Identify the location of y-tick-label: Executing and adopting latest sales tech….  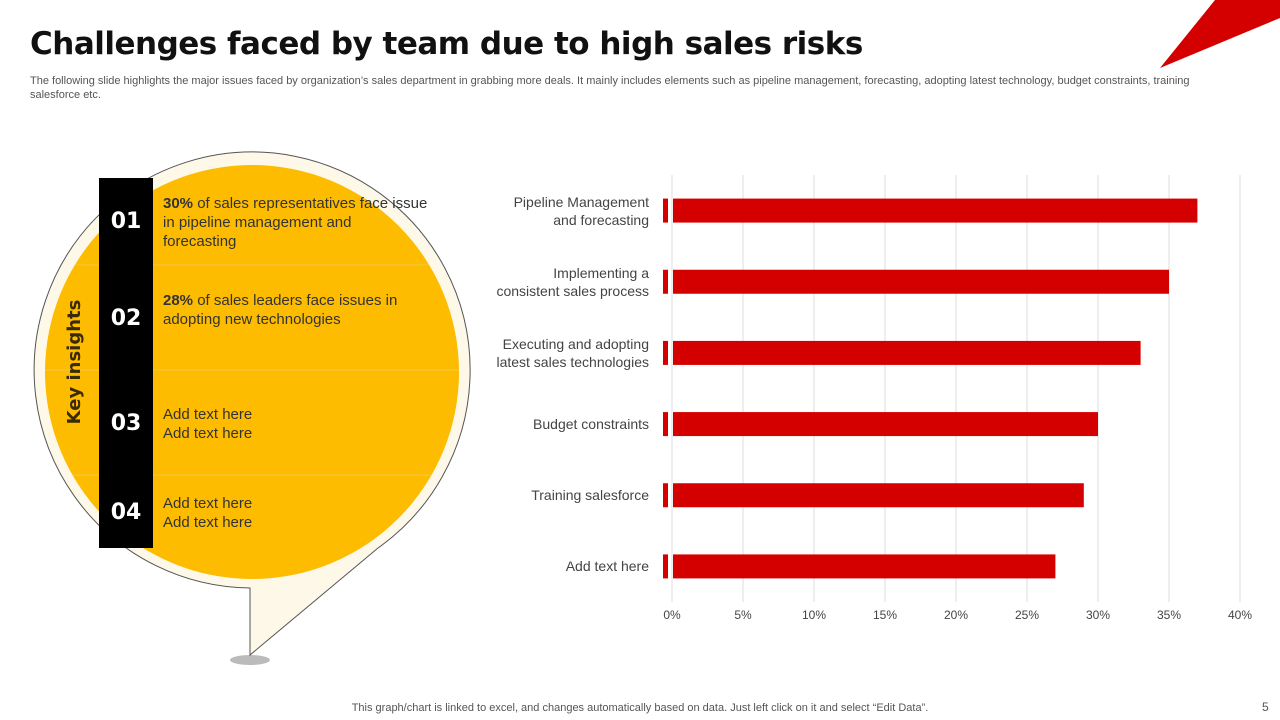
(572, 352).